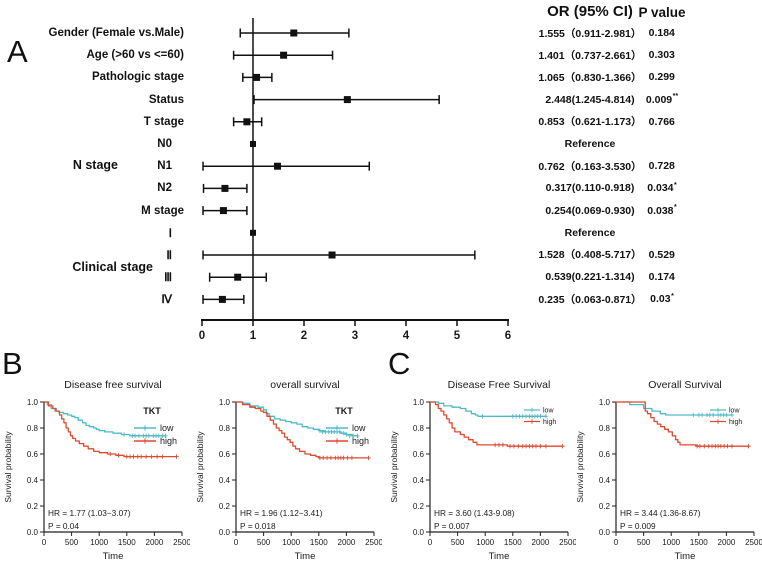 The image size is (762, 572). What do you see at coordinates (162, 210) in the screenshot?
I see `forest-row-label: M stage` at bounding box center [162, 210].